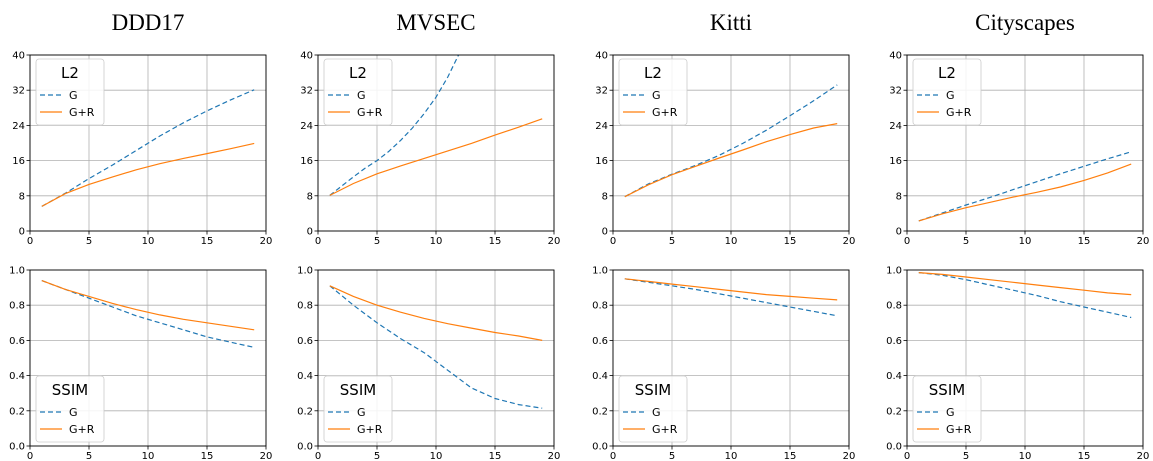 The image size is (1153, 461). I want to click on panel-ddd17-ssim: 0 5 10 15 20 0.0 0.2 0.4 0.6 0.8 1.0 SSIM G G+R, so click(140, 363).